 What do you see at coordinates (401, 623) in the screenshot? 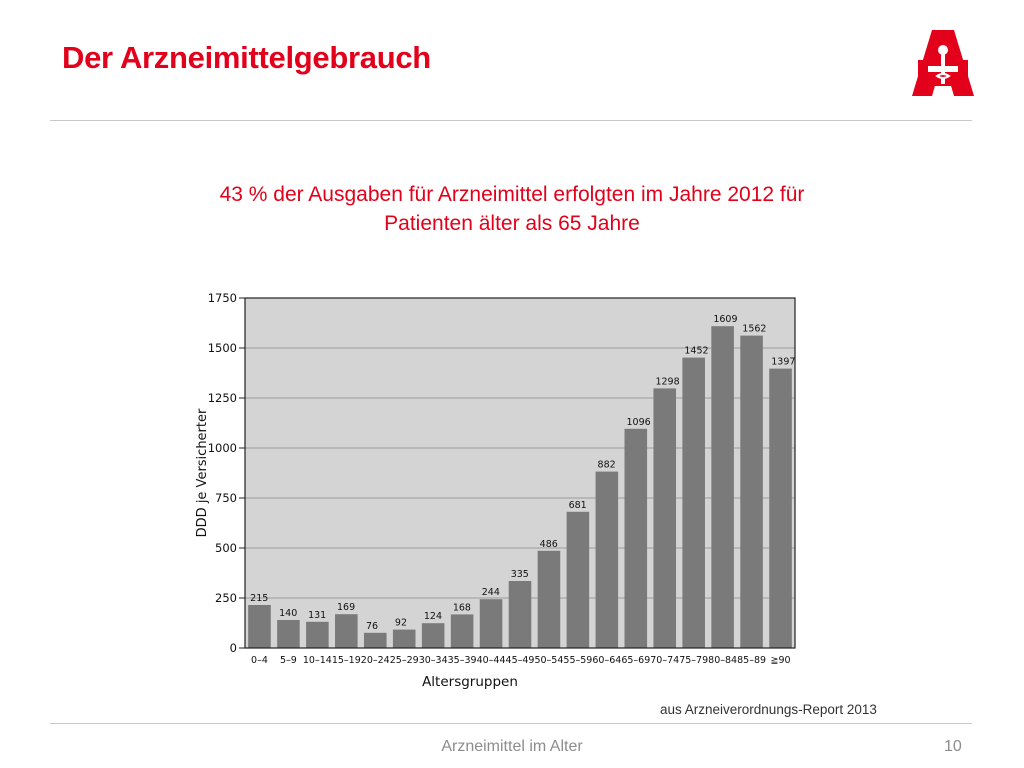
I see `data-label: 92` at bounding box center [401, 623].